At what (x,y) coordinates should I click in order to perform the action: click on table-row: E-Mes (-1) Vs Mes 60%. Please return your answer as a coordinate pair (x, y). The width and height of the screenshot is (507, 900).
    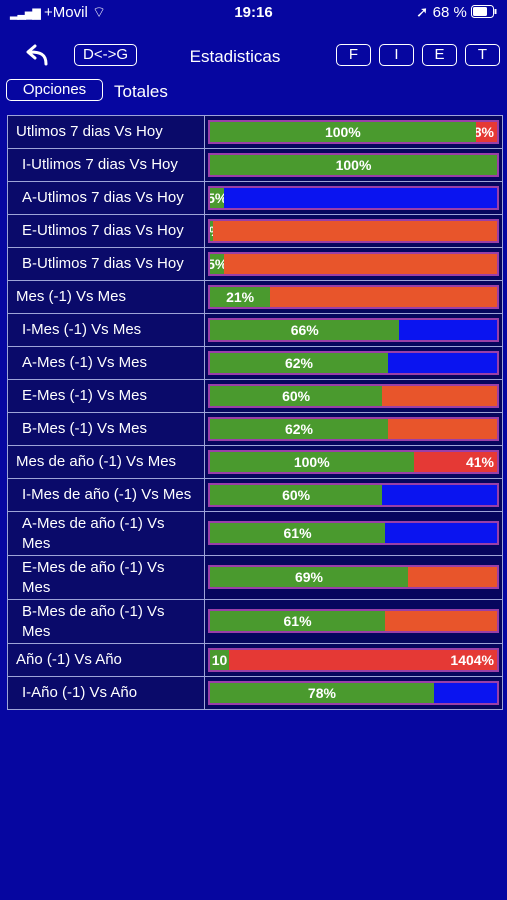
    Looking at the image, I should click on (255, 396).